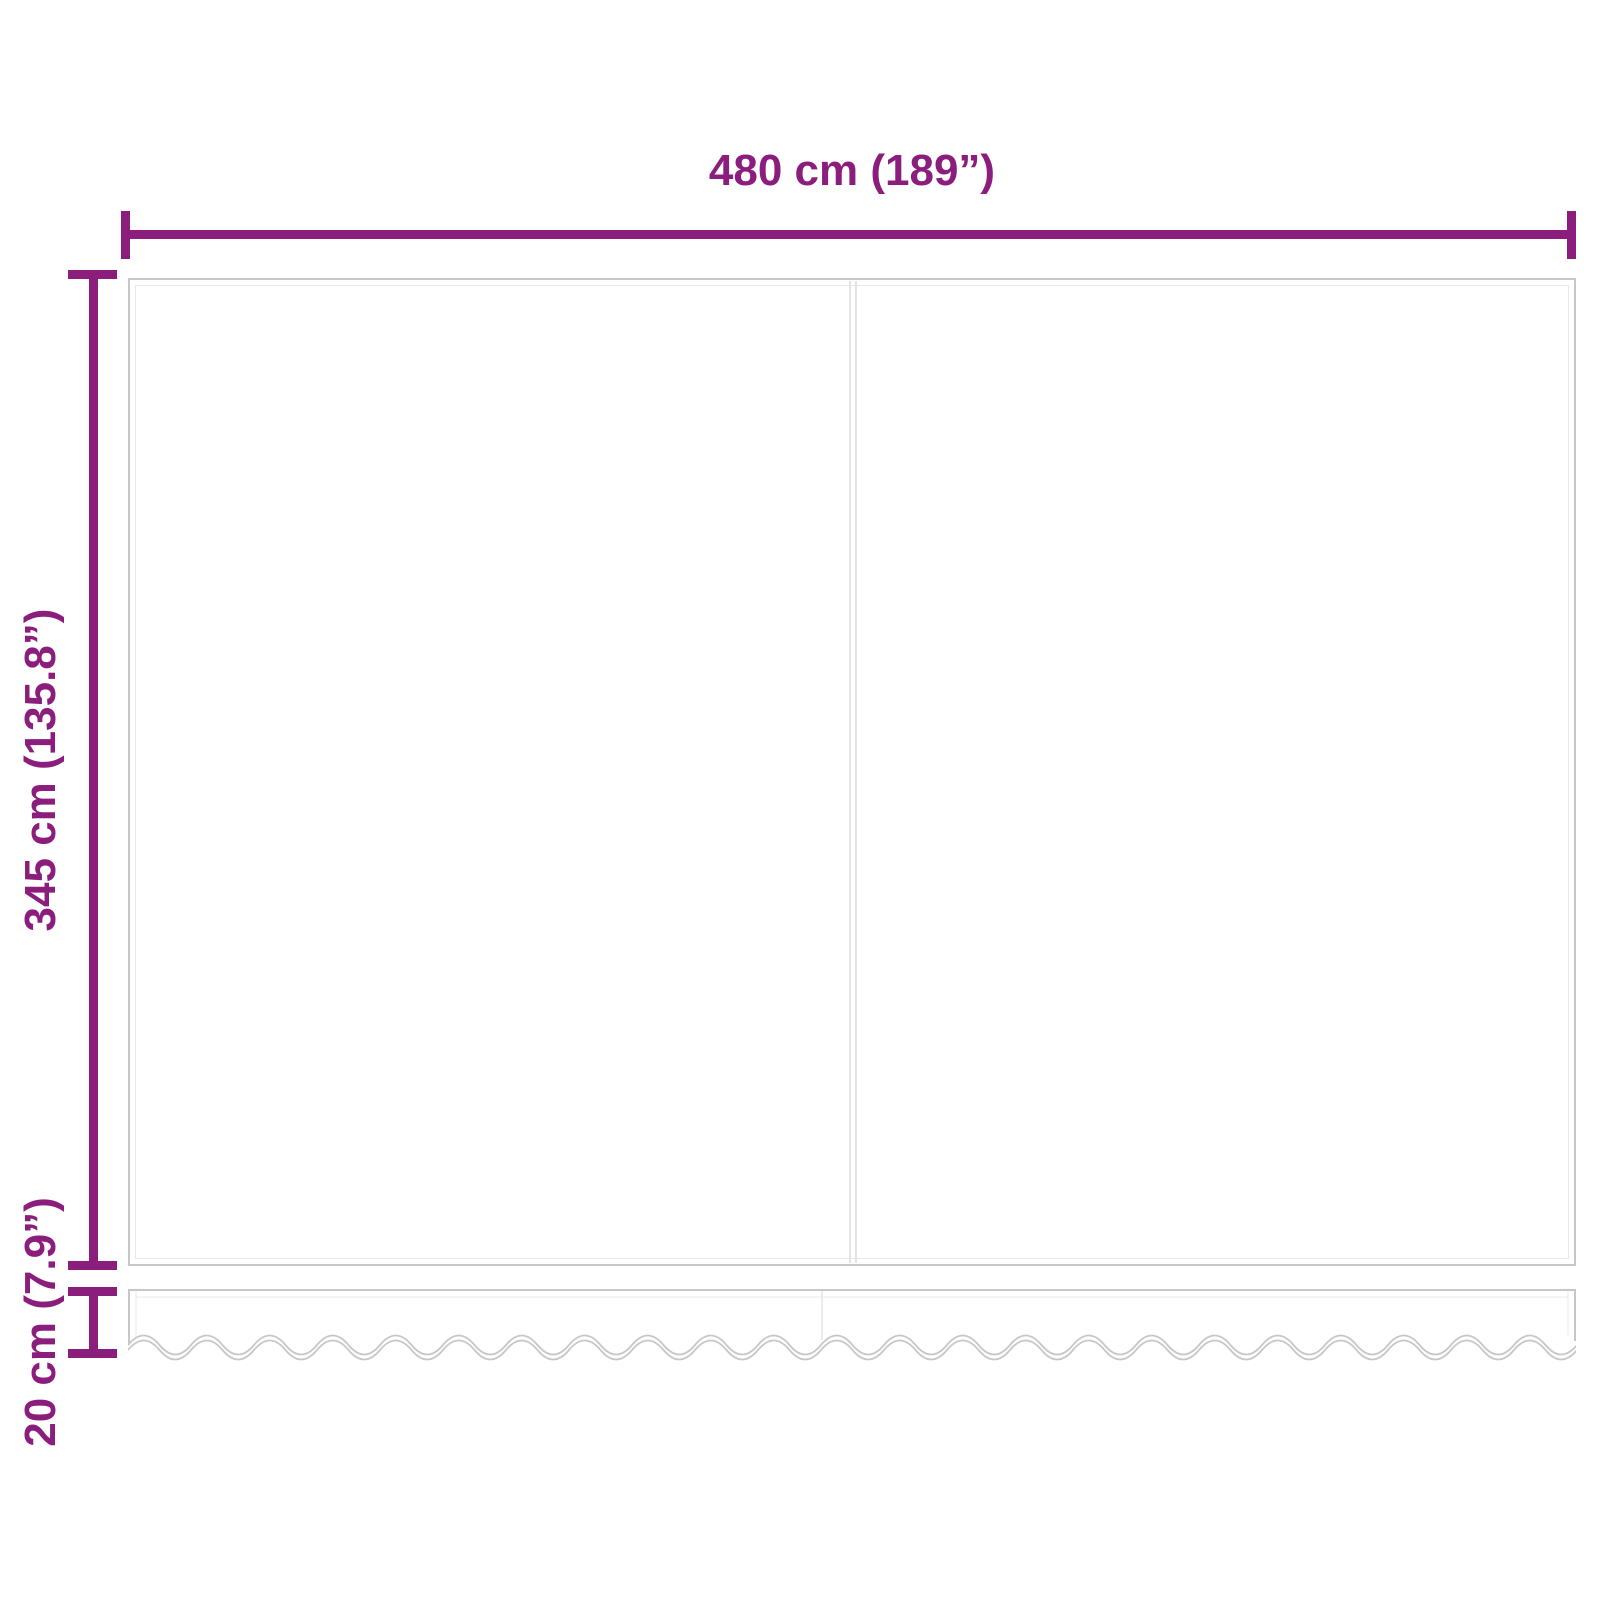 The height and width of the screenshot is (1600, 1600). Describe the element at coordinates (93, 1322) in the screenshot. I see `valance-dimension-line` at that location.